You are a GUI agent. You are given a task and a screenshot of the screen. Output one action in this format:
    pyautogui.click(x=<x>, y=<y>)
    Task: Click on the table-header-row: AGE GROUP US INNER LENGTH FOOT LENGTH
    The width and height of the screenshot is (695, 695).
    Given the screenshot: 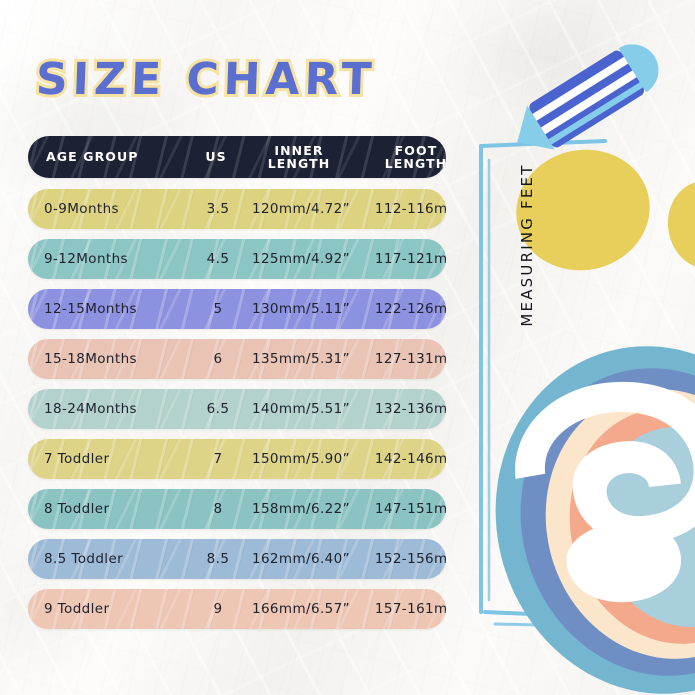 What is the action you would take?
    pyautogui.click(x=237, y=157)
    